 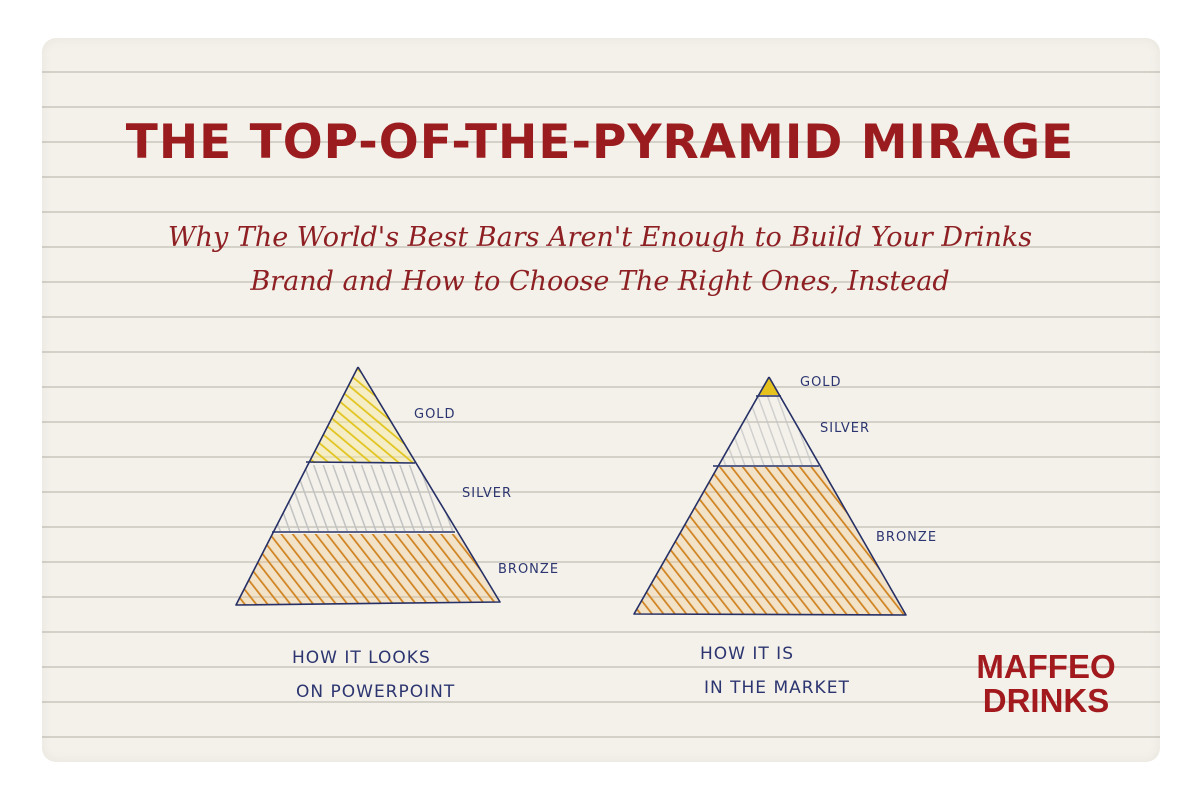 What do you see at coordinates (368, 569) in the screenshot?
I see `left-bronze-band` at bounding box center [368, 569].